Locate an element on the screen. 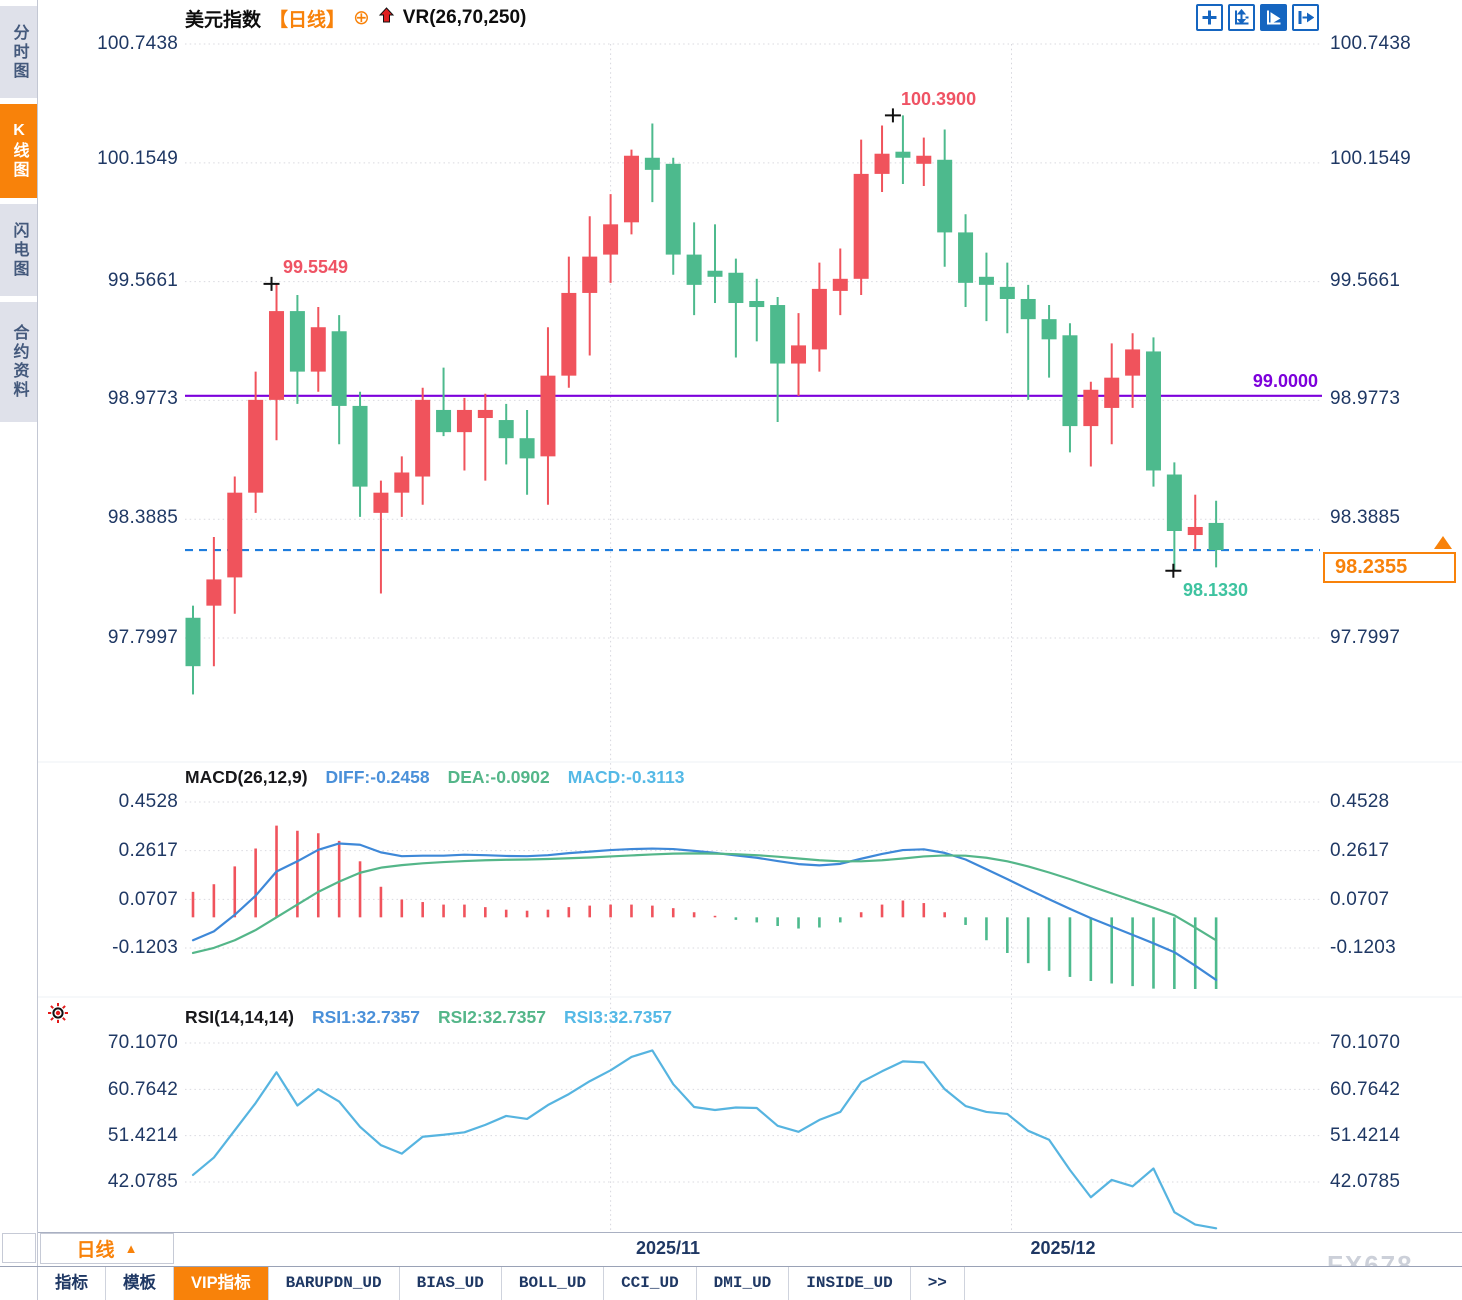  axis-range-icon is located at coordinates (1241, 17).